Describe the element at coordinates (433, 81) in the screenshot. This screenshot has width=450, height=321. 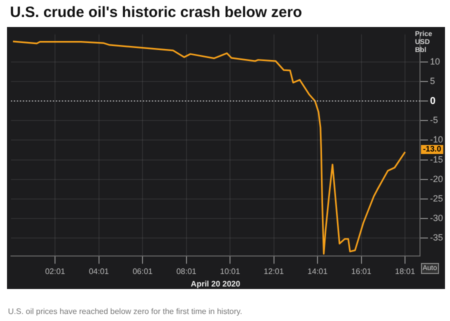
I see `y-tick-label: 5` at that location.